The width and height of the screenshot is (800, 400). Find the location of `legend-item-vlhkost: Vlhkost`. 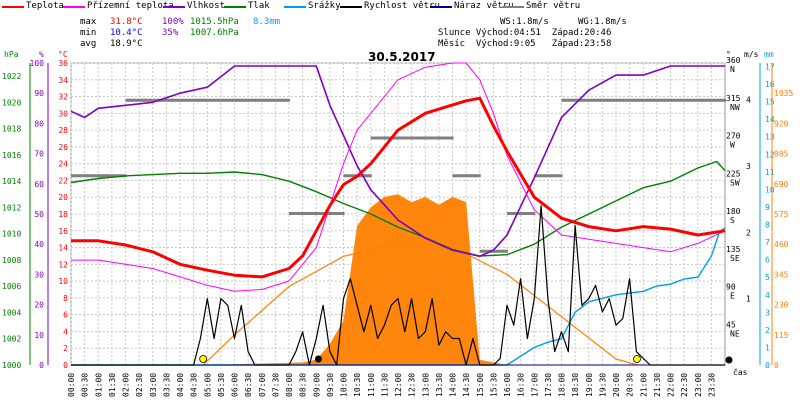

legend-item-vlhkost: Vlhkost is located at coordinates (208, 6).